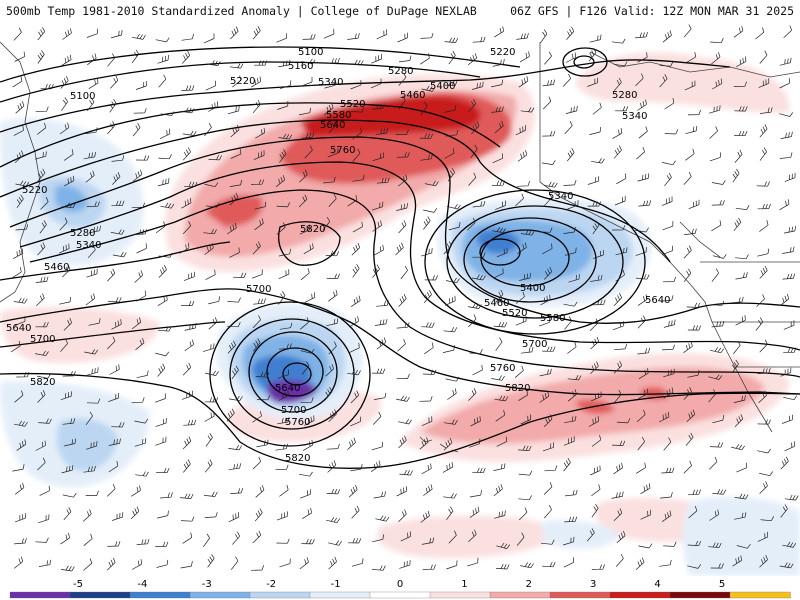 This screenshot has height=600, width=800. Describe the element at coordinates (593, 584) in the screenshot. I see `colorbar-tick-label: 3` at that location.